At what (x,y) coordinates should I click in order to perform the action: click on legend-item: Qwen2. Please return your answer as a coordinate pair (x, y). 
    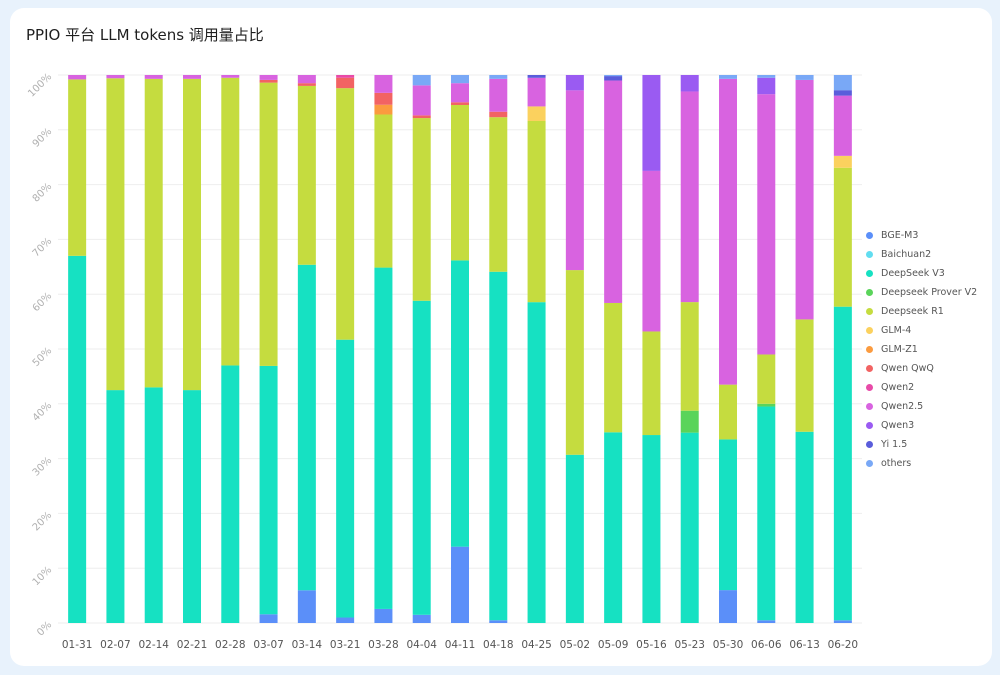
    Looking at the image, I should click on (931, 387).